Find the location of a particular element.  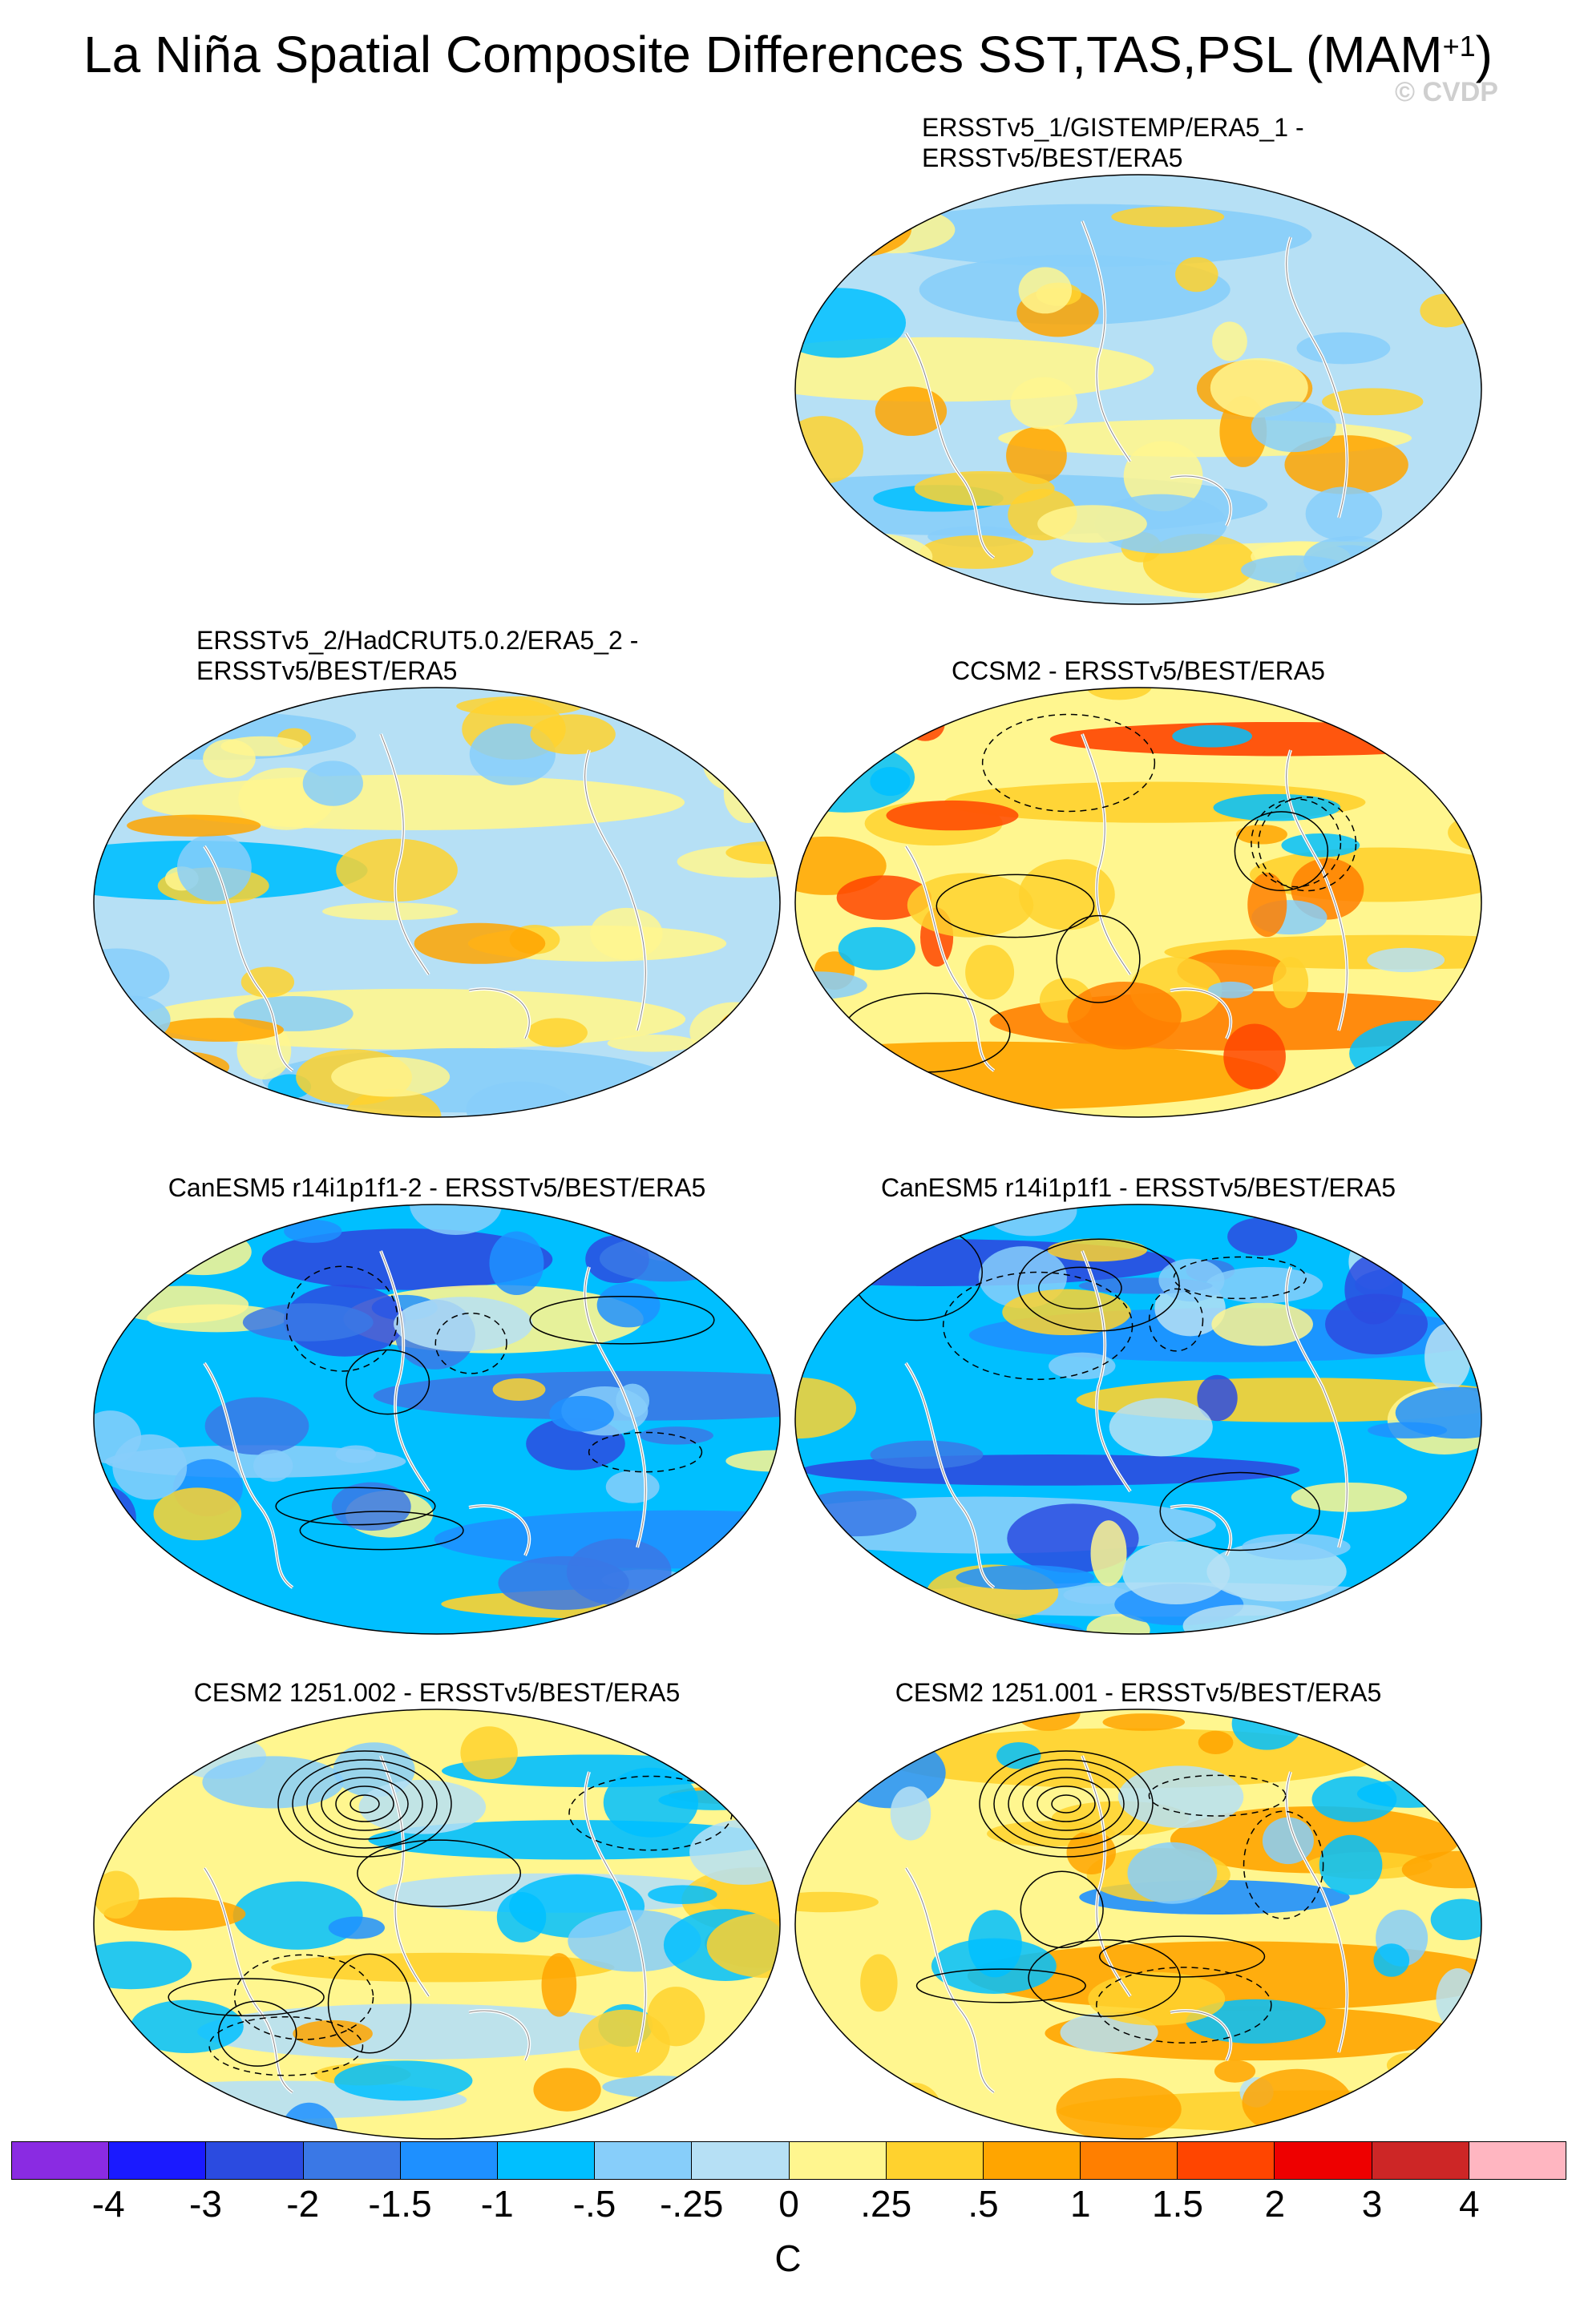

panel-title: CESM2 1251.001 - ERSSTv5/BEST/ERA5 is located at coordinates (1138, 1677).